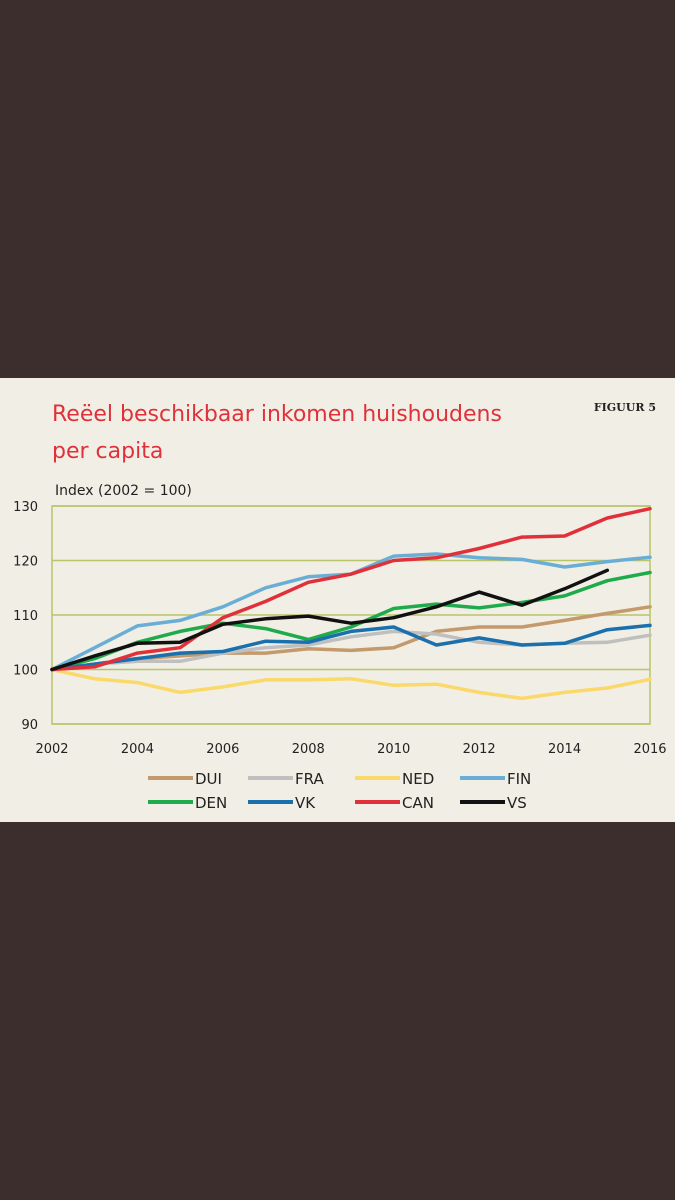  What do you see at coordinates (25, 562) in the screenshot?
I see `y-tick-label: 120` at bounding box center [25, 562].